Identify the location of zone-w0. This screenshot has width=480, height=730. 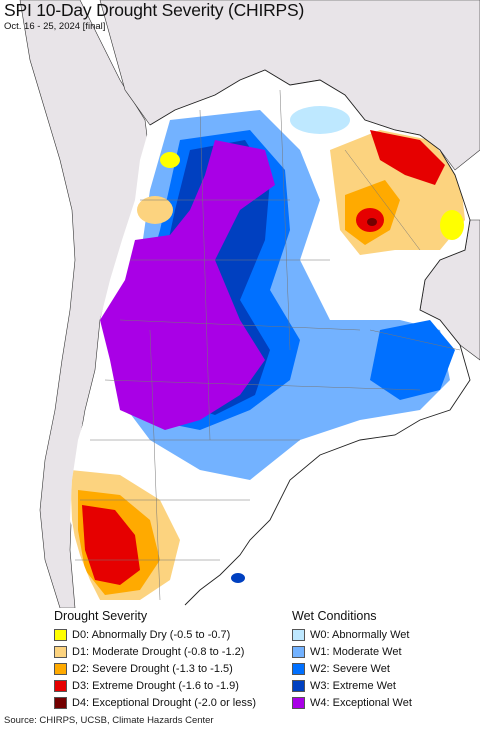
(320, 120).